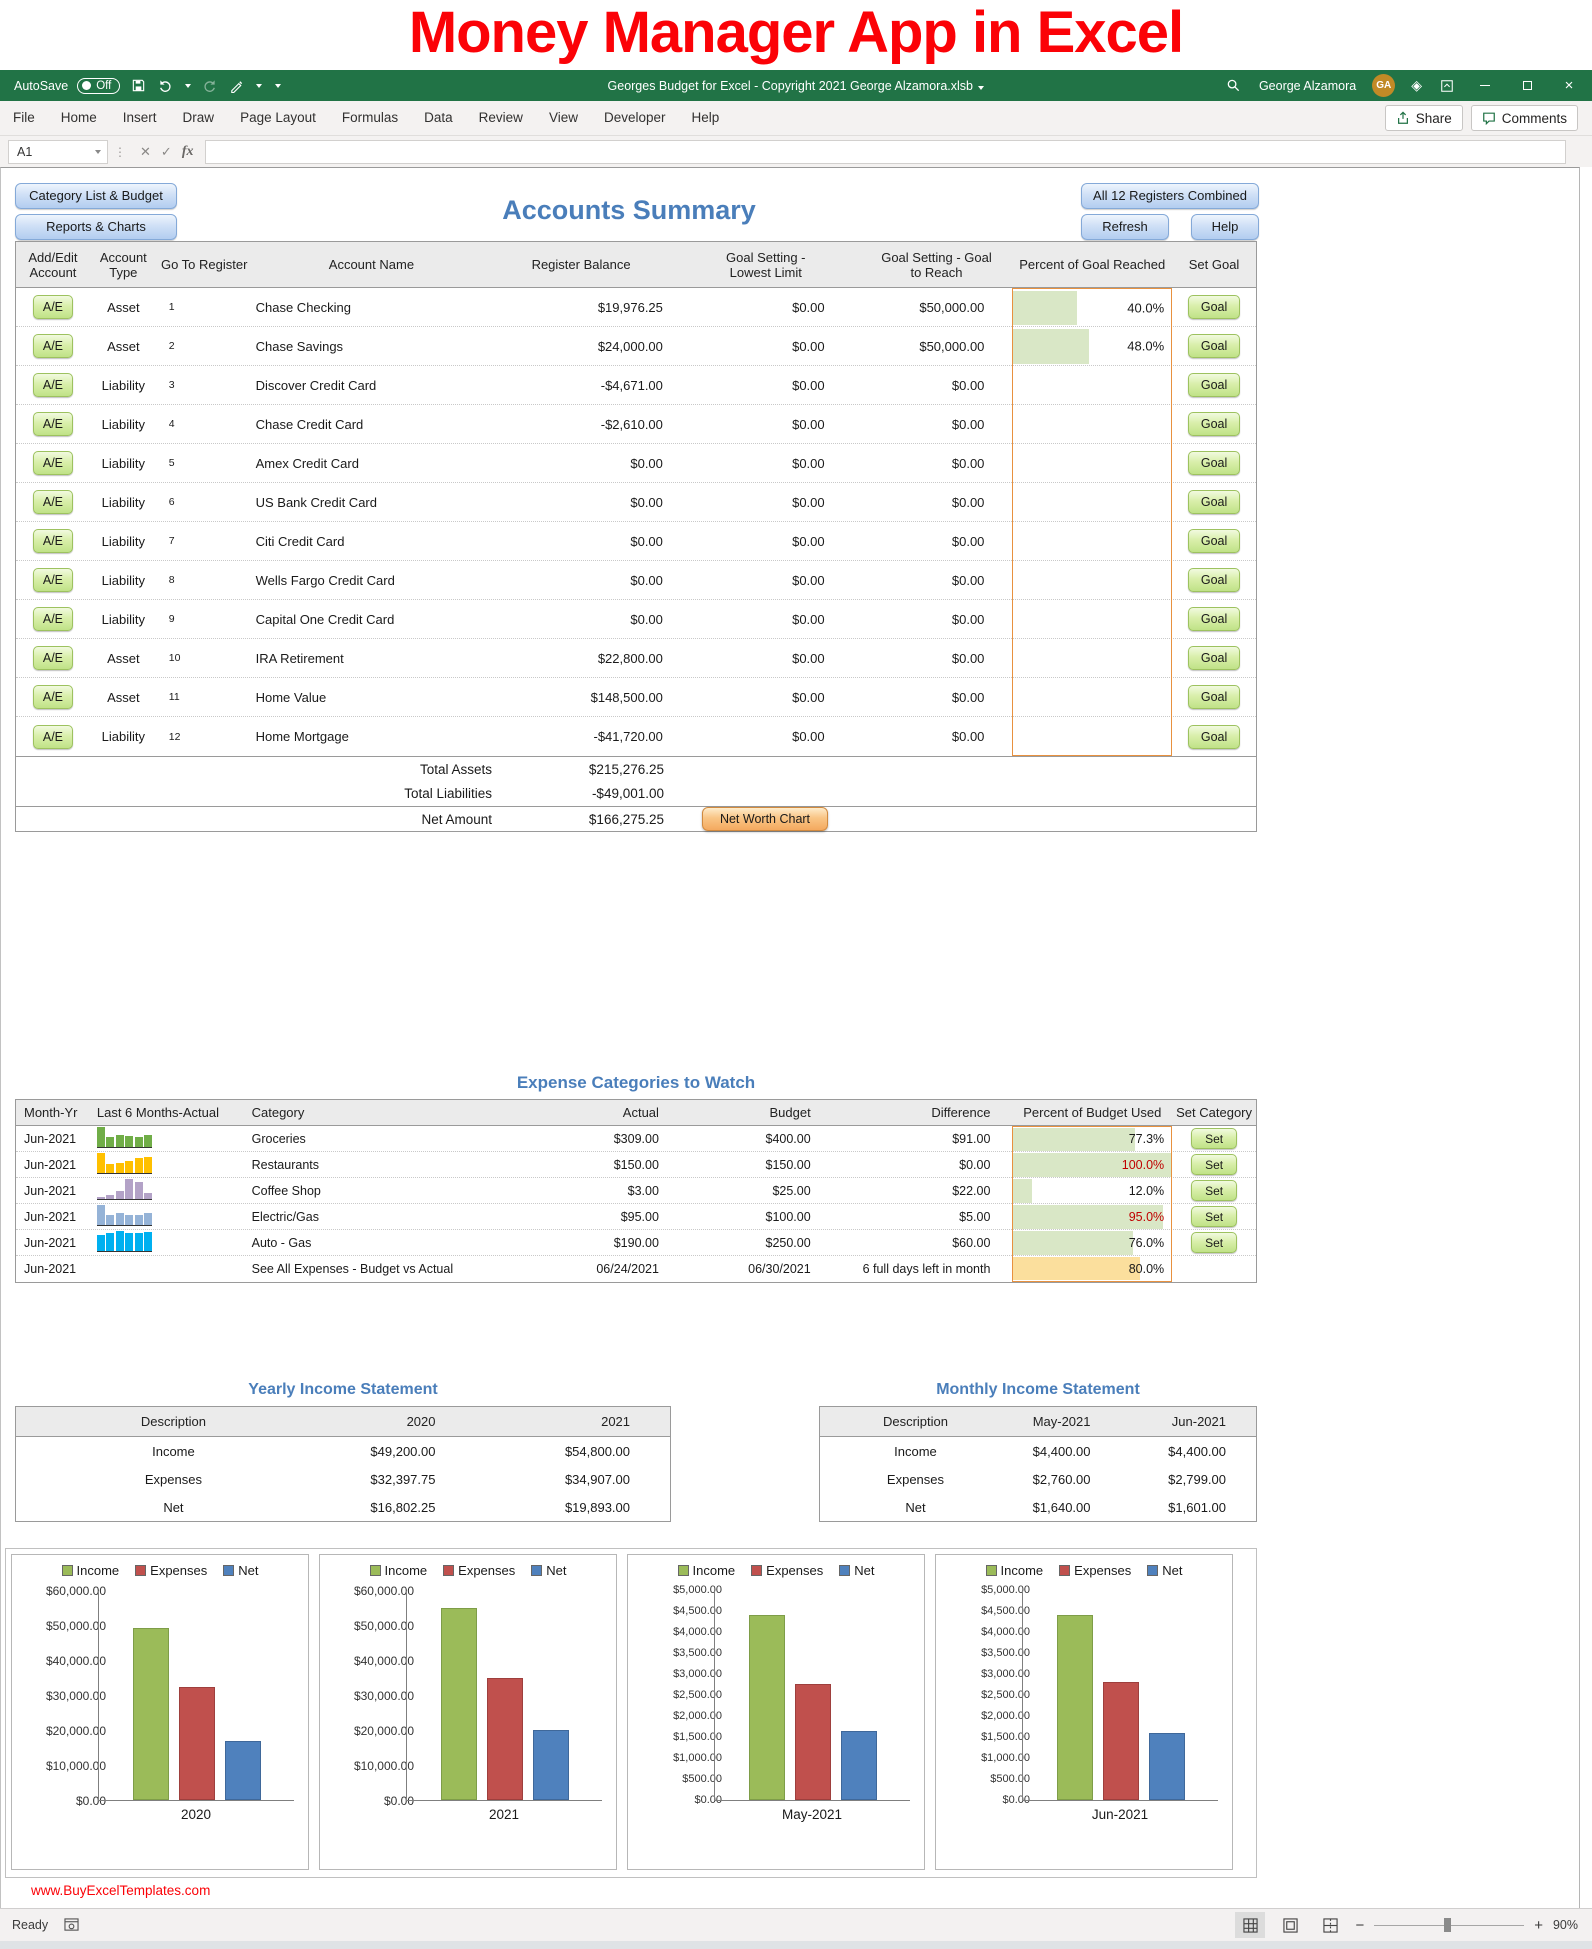  What do you see at coordinates (1447, 86) in the screenshot?
I see `ribbon-display-options-icon` at bounding box center [1447, 86].